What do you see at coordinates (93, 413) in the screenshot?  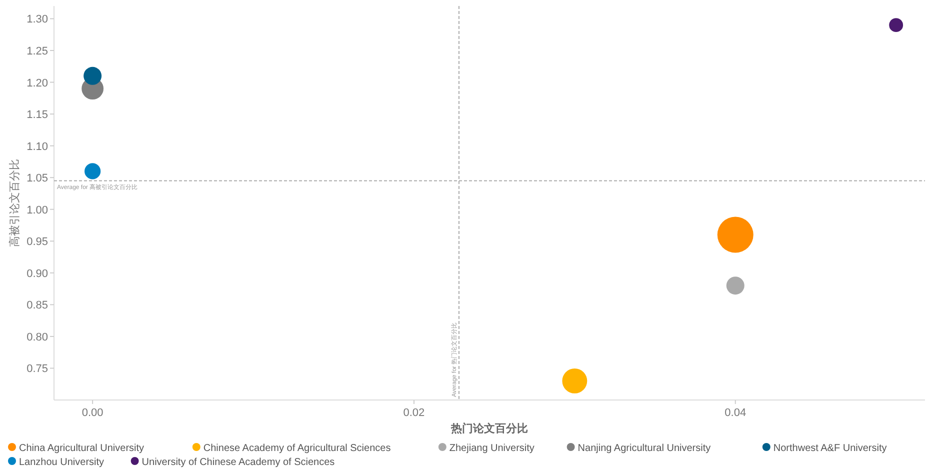 I see `x-tick-label: 0.00` at bounding box center [93, 413].